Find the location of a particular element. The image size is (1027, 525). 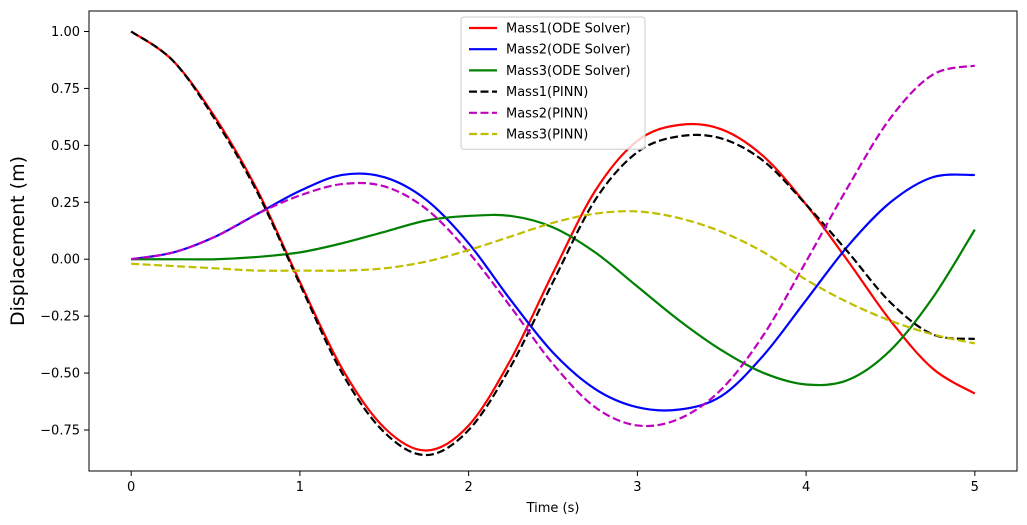

legend-label: Mass2(ODE Solver) is located at coordinates (568, 50).